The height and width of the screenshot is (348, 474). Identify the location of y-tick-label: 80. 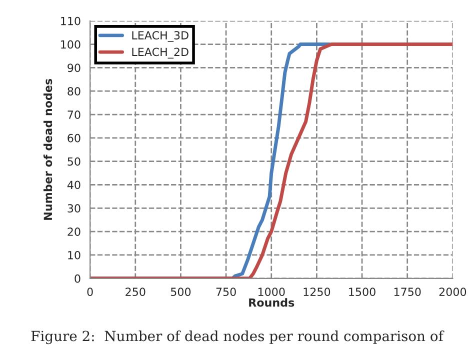
(74, 91).